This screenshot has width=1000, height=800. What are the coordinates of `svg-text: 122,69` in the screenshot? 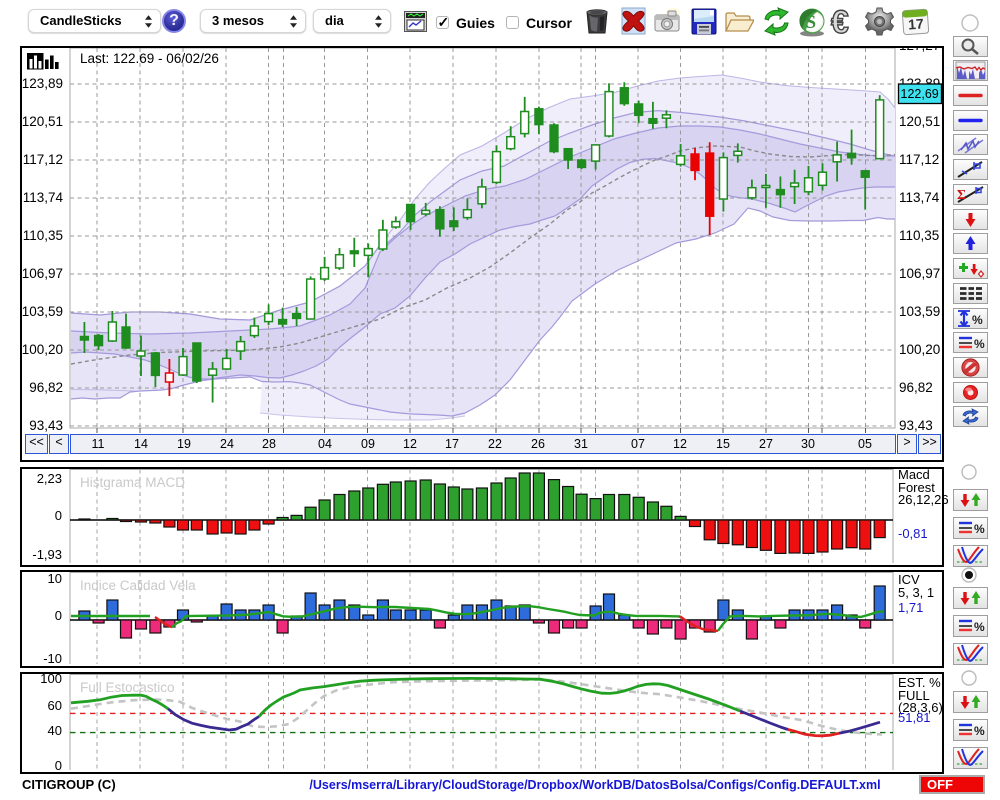 It's located at (920, 94).